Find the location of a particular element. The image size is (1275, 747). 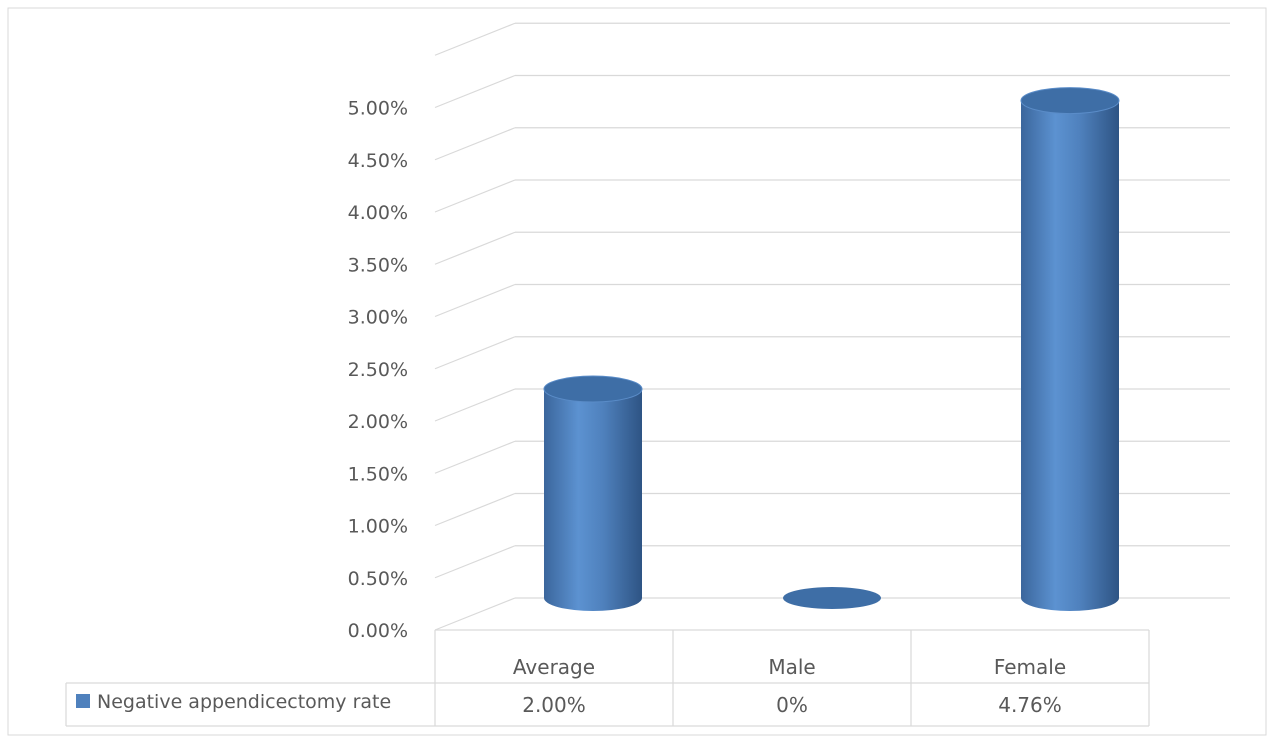

y-tick-label: 1.50% is located at coordinates (378, 474).